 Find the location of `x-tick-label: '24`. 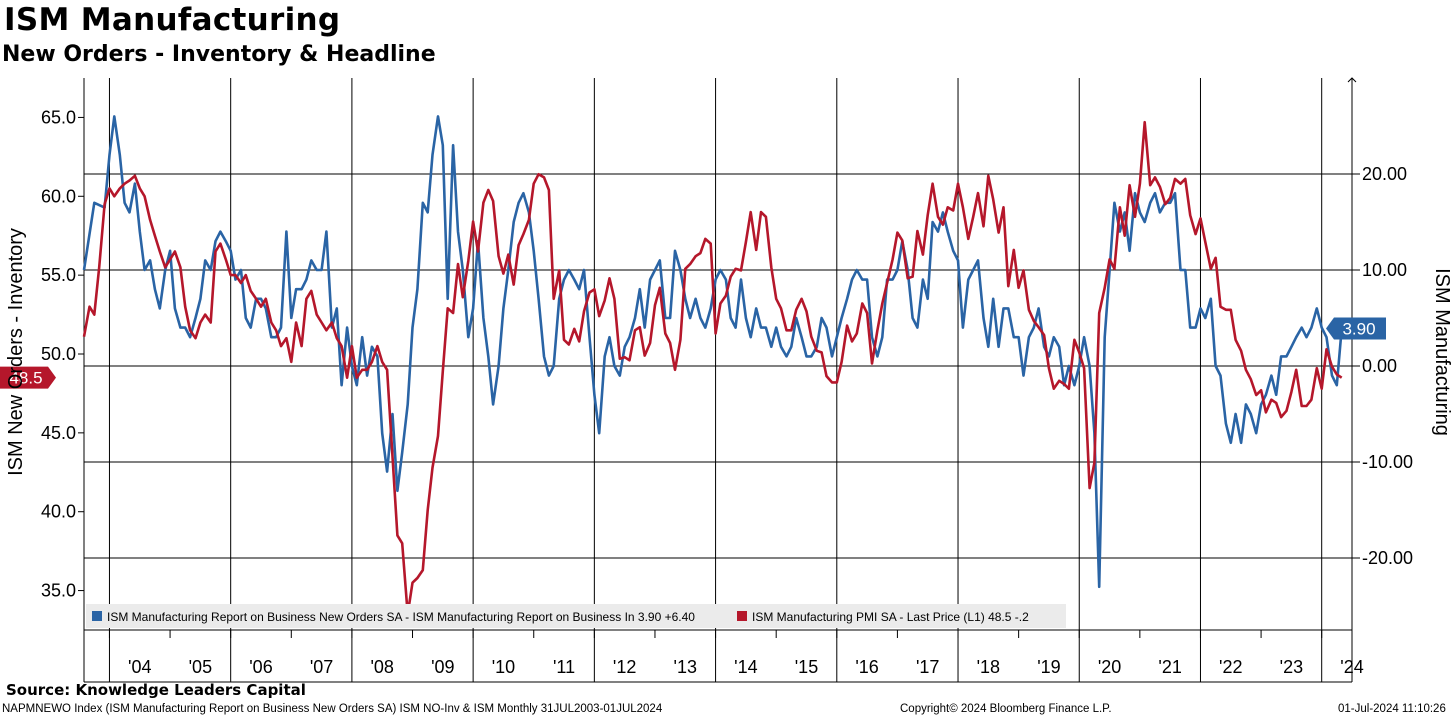

x-tick-label: '24 is located at coordinates (1351, 667).